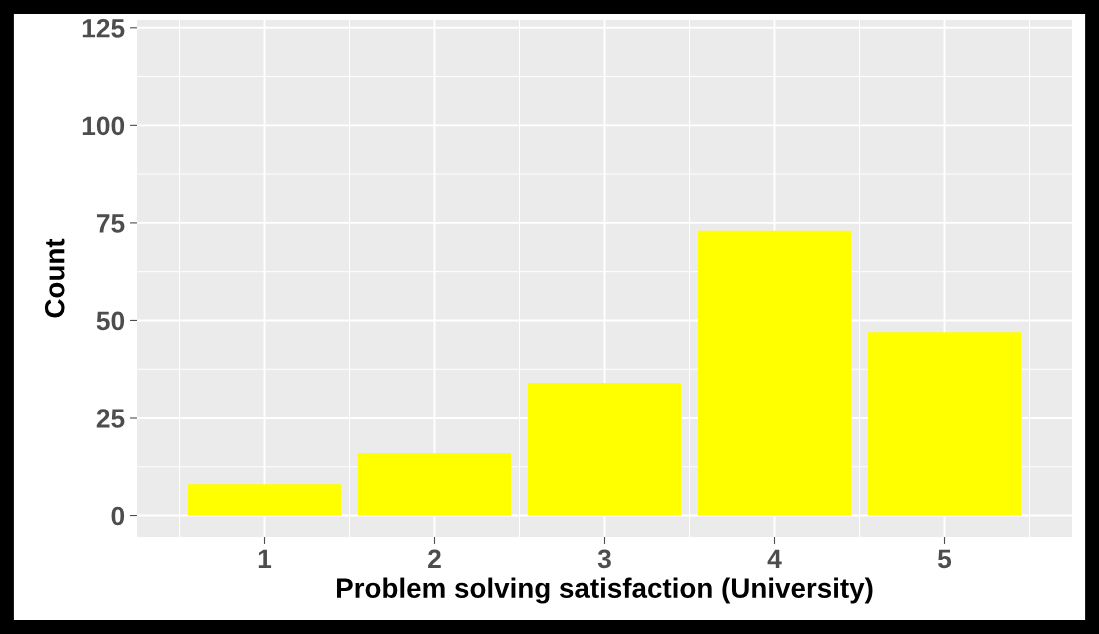 The image size is (1099, 634). Describe the element at coordinates (118, 516) in the screenshot. I see `y-tick-label: 0` at that location.